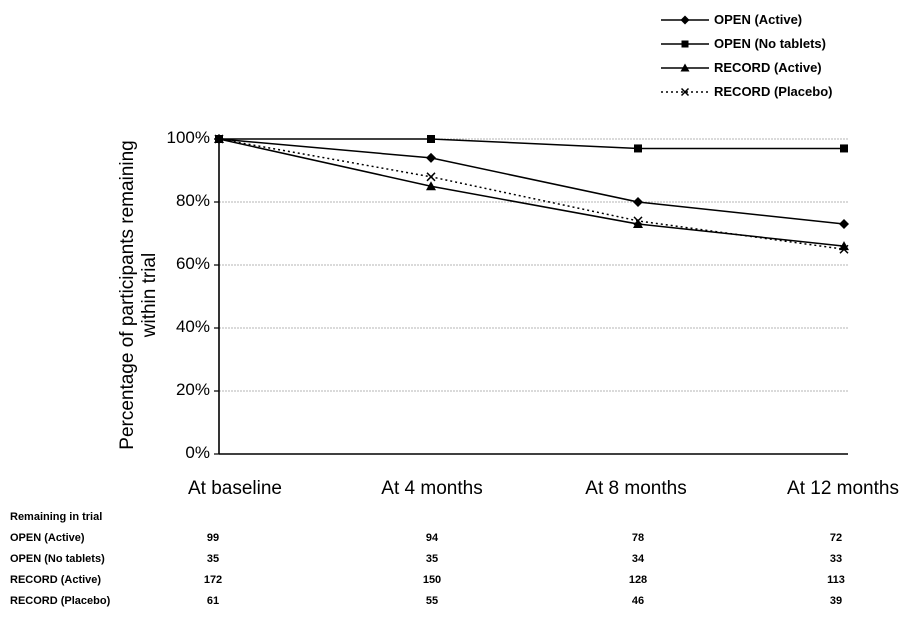  I want to click on table-cell: 33, so click(836, 559).